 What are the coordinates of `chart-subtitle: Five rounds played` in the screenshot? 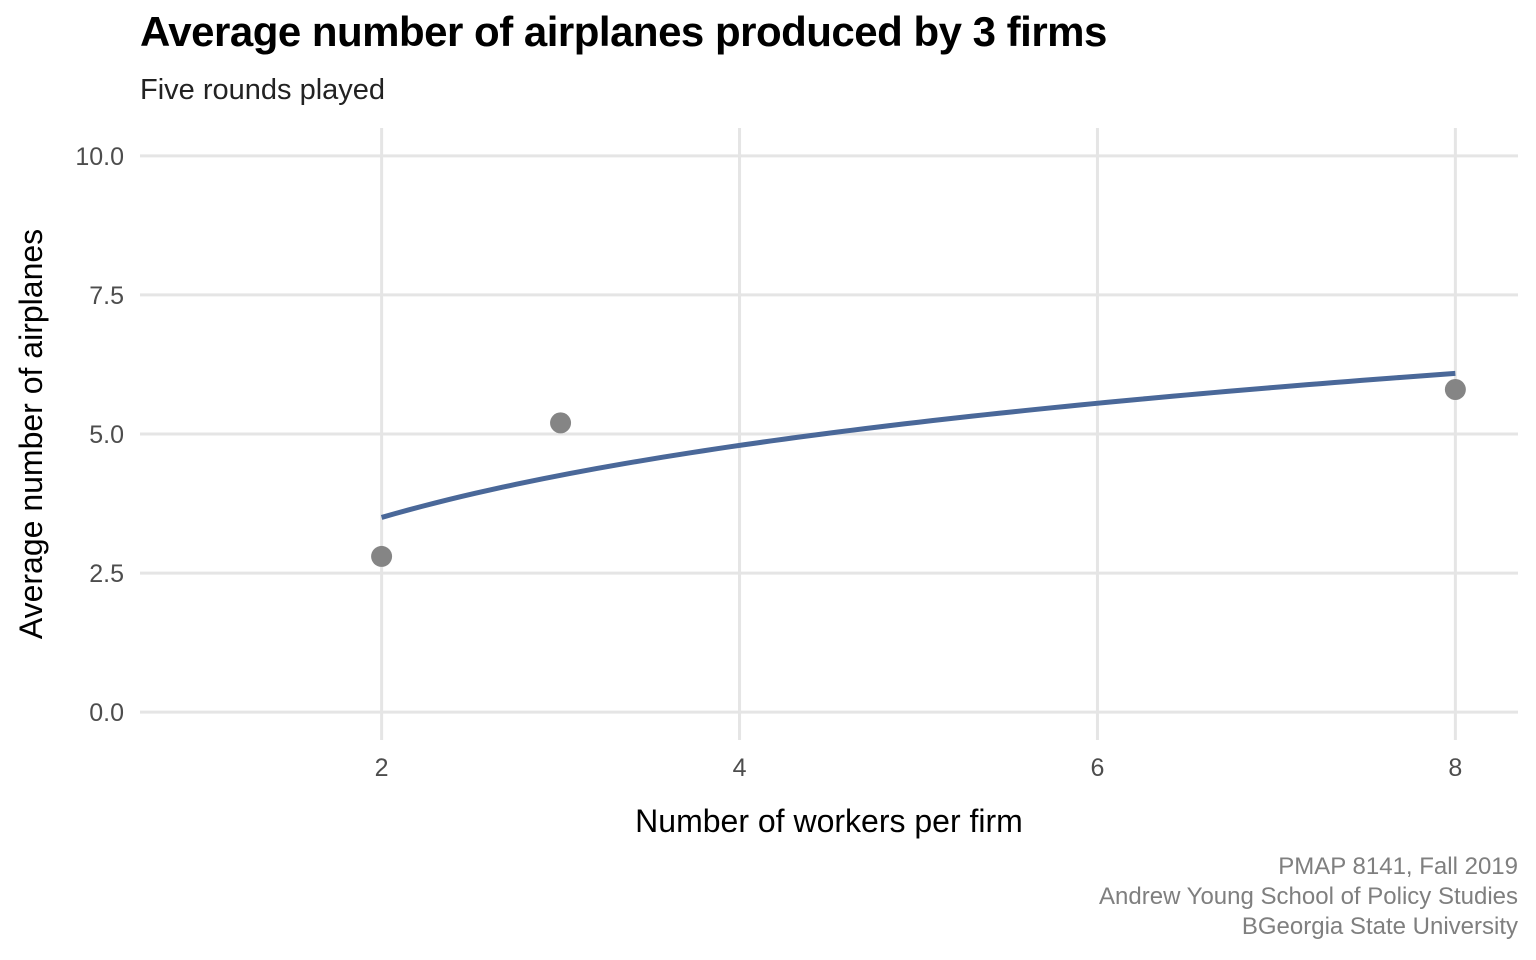 It's located at (263, 90).